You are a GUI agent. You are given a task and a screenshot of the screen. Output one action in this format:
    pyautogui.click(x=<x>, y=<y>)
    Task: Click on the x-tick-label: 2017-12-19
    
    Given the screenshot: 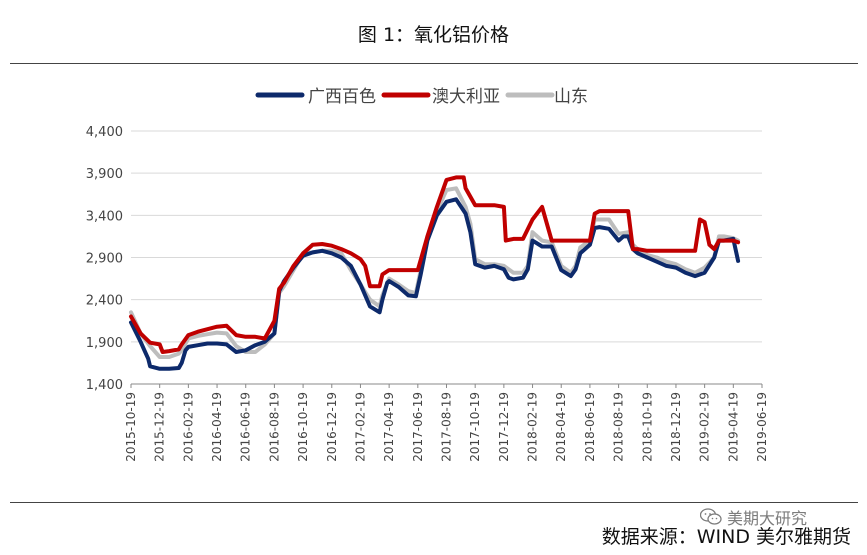 What is the action you would take?
    pyautogui.click(x=504, y=427)
    